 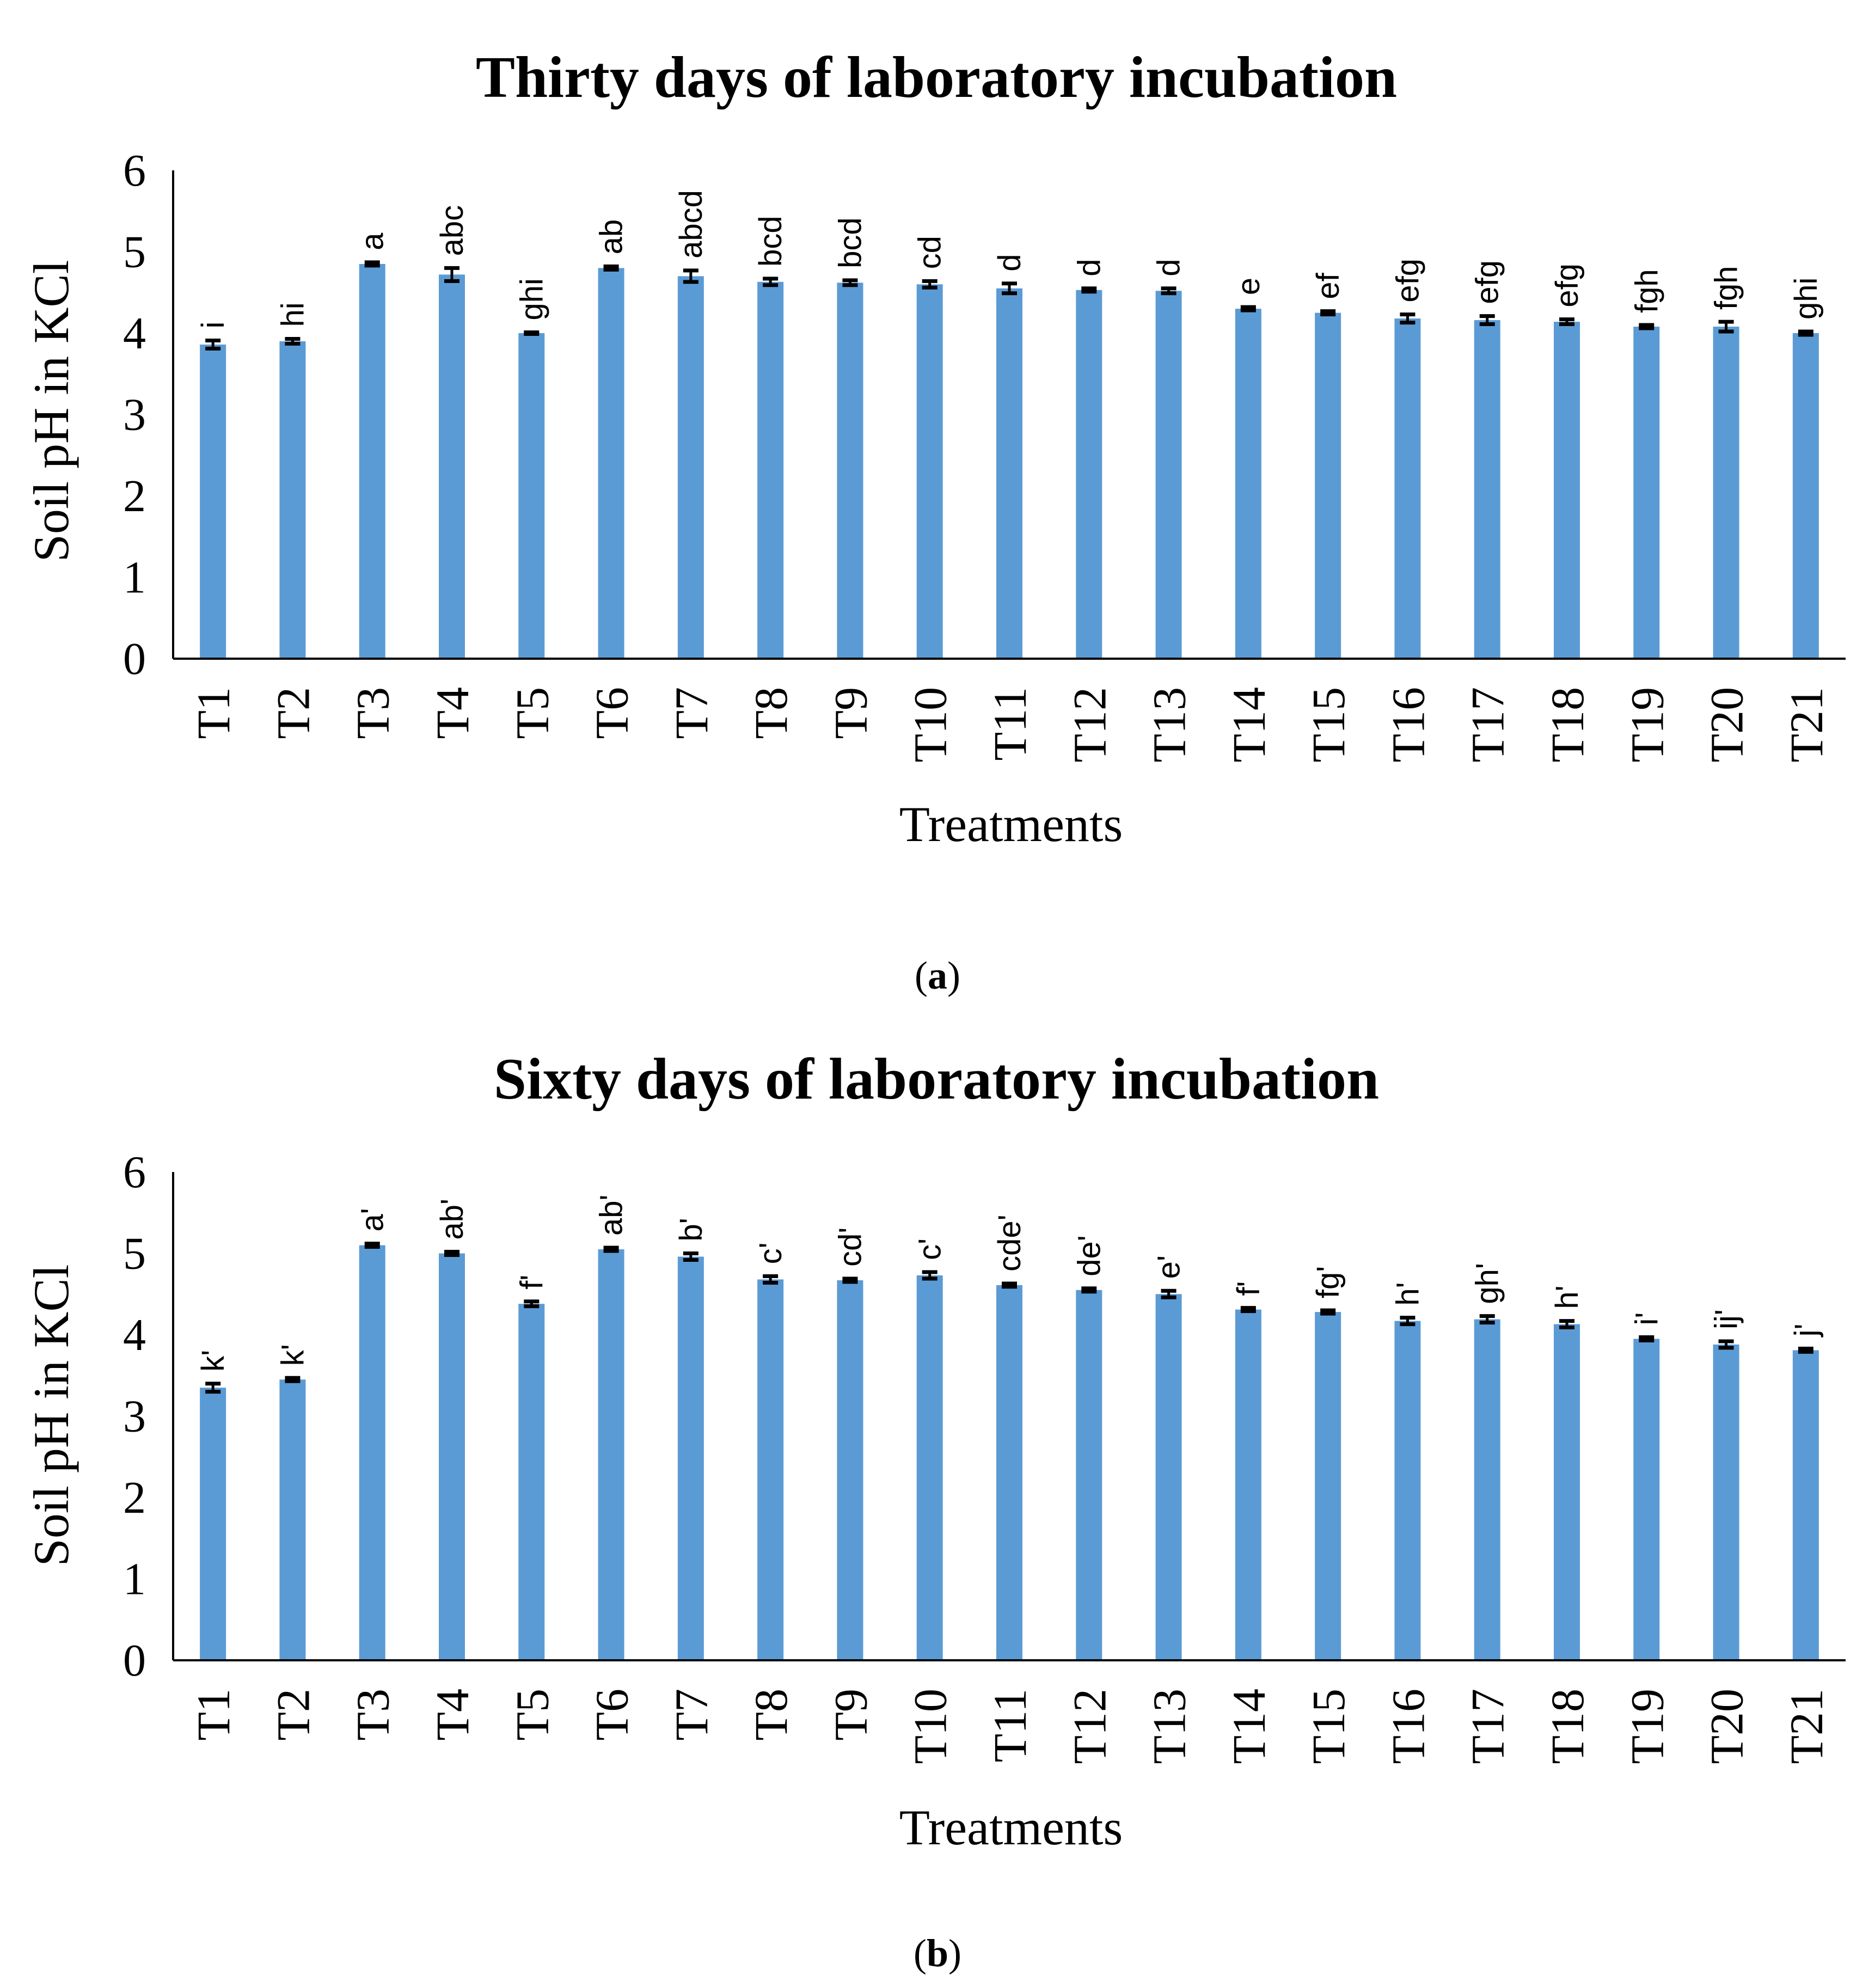 I want to click on x-tick-label: T12, so click(x=1089, y=1727).